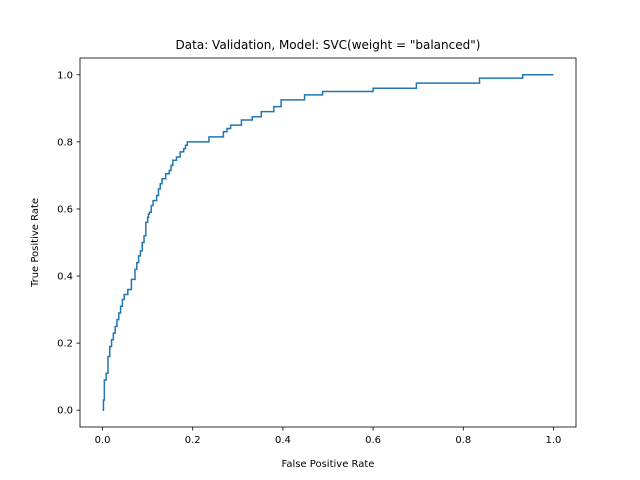 The height and width of the screenshot is (480, 640). What do you see at coordinates (65, 411) in the screenshot?
I see `y-tick-label: 0.0` at bounding box center [65, 411].